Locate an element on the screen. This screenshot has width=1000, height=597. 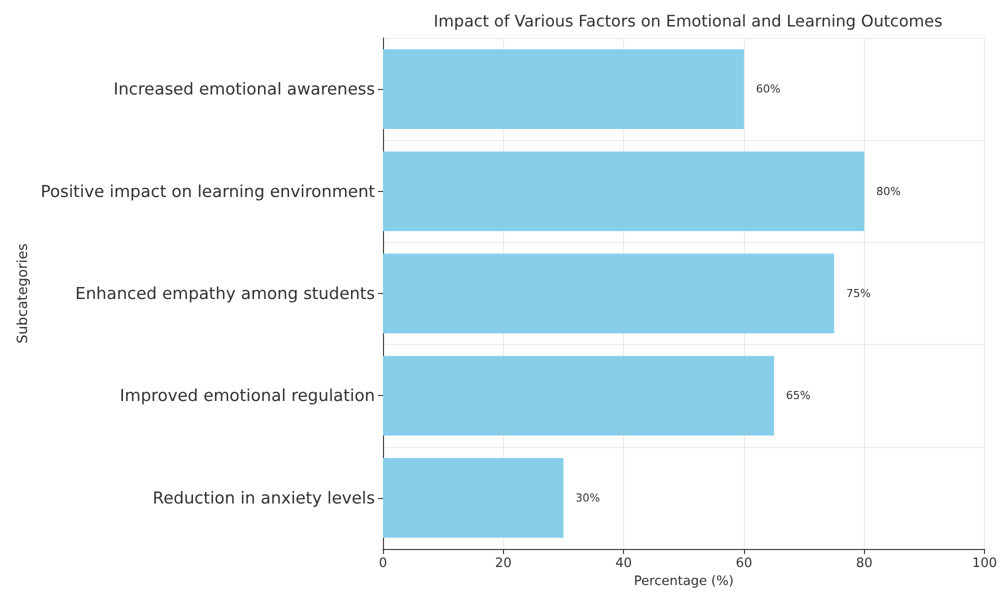
x-tick-label: 80 is located at coordinates (864, 563).